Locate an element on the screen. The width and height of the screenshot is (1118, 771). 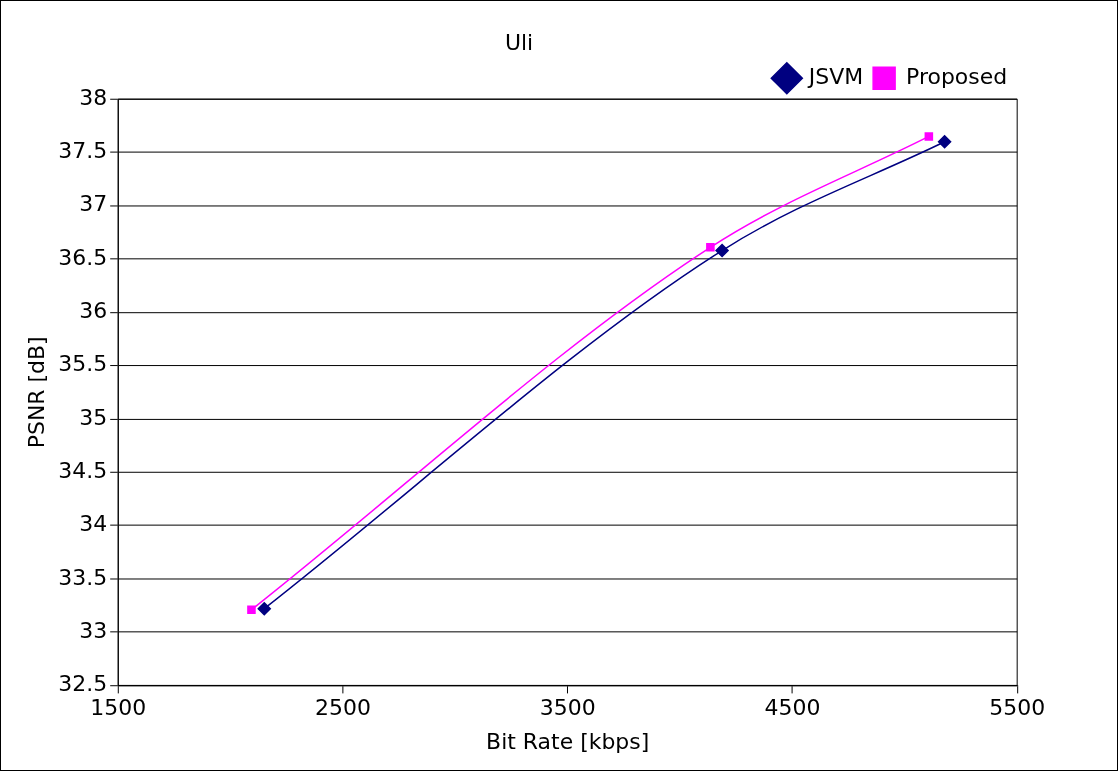
x-tick-label: 3500 is located at coordinates (567, 708).